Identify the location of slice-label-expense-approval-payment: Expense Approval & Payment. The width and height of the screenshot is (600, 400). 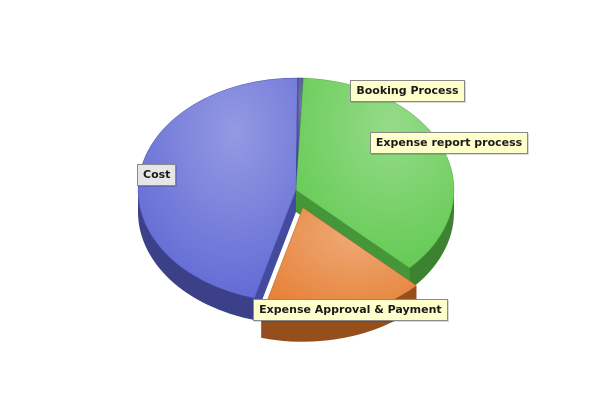
(350, 309).